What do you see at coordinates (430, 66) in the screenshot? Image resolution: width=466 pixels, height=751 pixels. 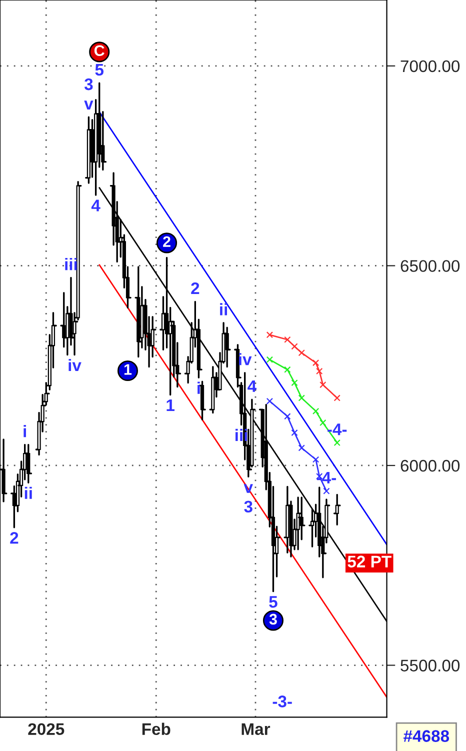 I see `y-tick-label: 7000.00` at bounding box center [430, 66].